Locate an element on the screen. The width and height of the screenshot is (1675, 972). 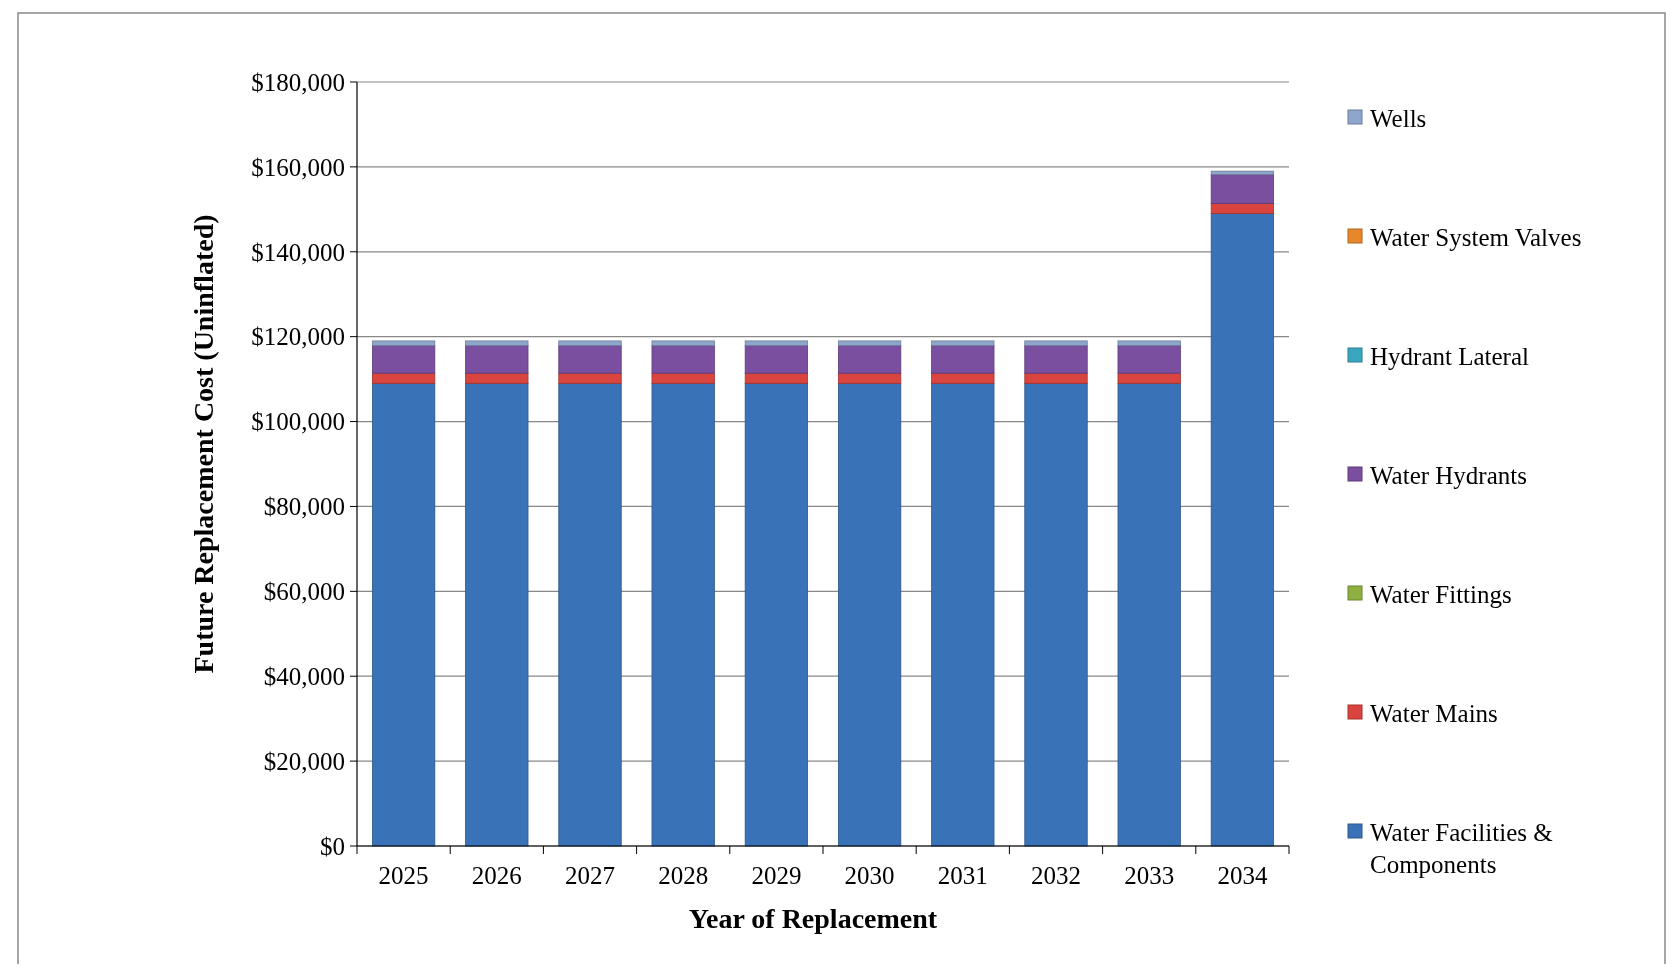
legend-label: Wells is located at coordinates (1398, 118).